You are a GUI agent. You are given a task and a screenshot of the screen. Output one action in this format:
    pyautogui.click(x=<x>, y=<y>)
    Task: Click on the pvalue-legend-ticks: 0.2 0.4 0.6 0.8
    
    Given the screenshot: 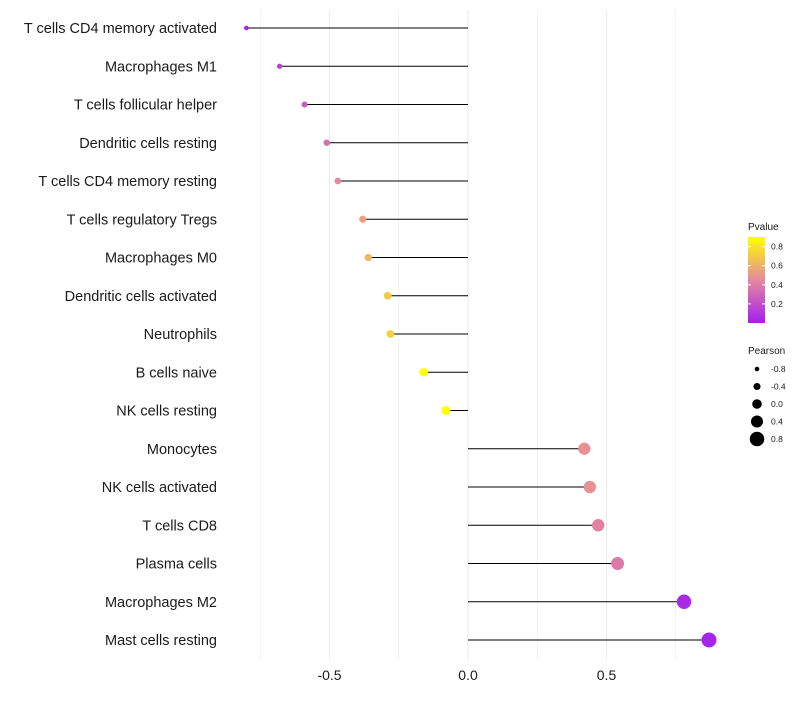 What is the action you would take?
    pyautogui.click(x=765, y=275)
    